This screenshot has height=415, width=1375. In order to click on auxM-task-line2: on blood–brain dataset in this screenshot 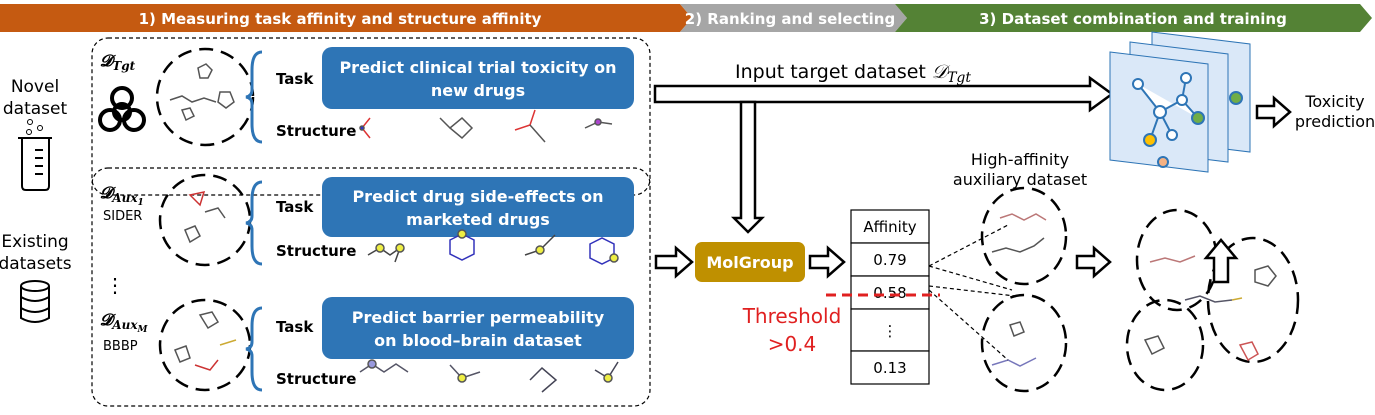, I will do `click(478, 340)`.